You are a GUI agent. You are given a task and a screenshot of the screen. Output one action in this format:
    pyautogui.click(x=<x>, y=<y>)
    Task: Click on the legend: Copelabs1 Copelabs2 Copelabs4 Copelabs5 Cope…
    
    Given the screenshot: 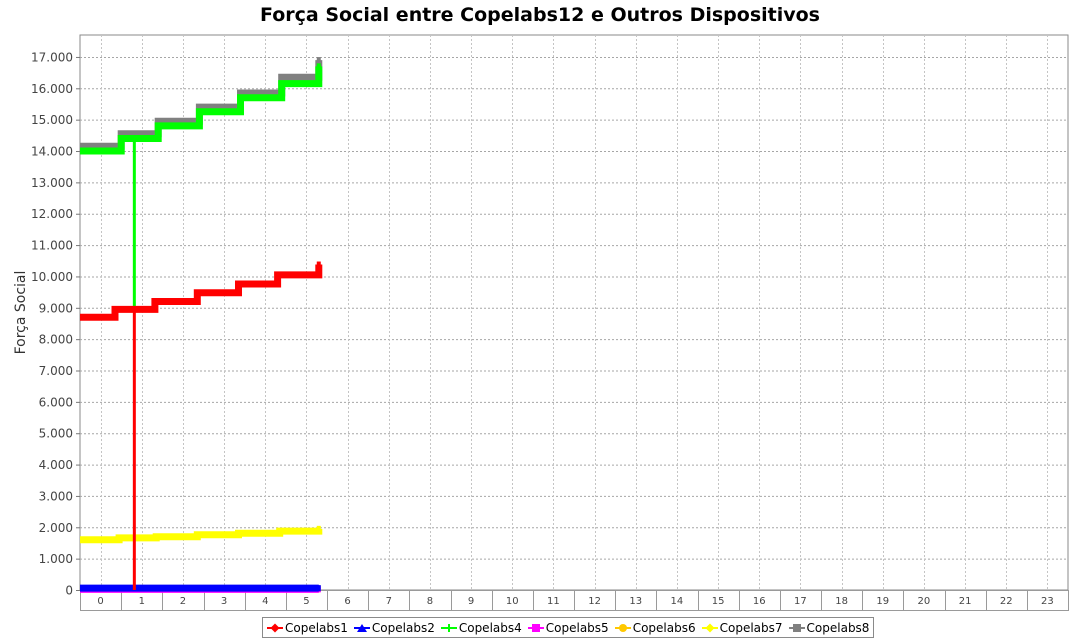 What is the action you would take?
    pyautogui.click(x=568, y=627)
    